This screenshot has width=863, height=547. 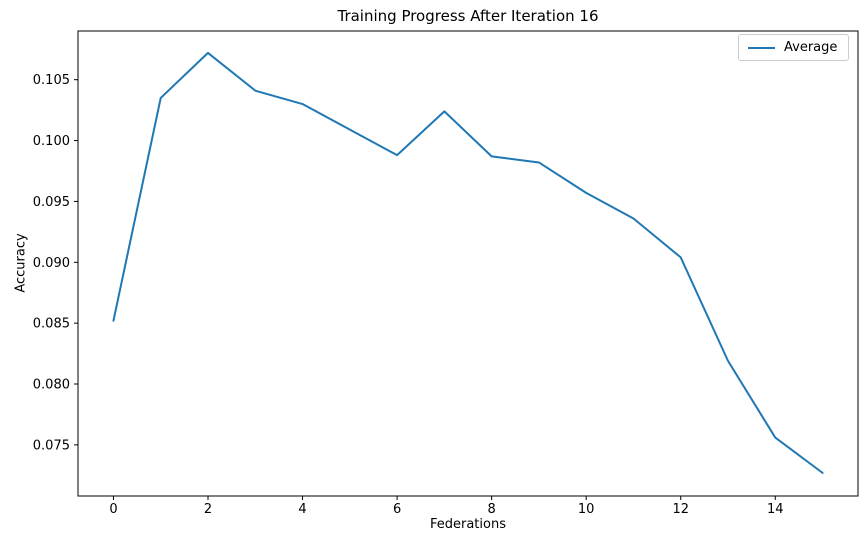 I want to click on legend-entry-label: Average, so click(x=811, y=47).